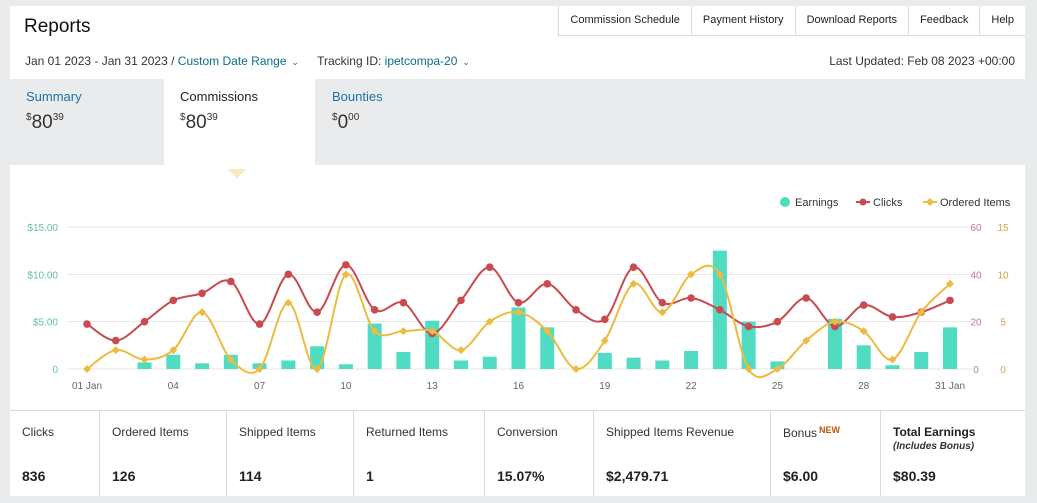 The height and width of the screenshot is (503, 1037). I want to click on active-tab-caret, so click(237, 174).